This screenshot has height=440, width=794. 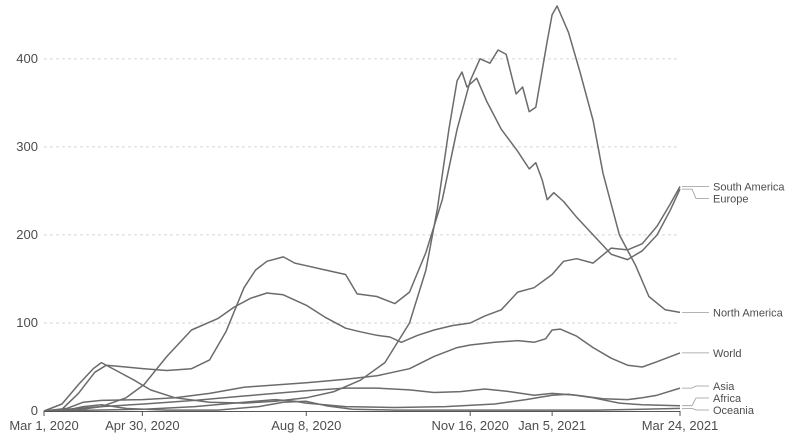 I want to click on x-tick-label: Jan 5, 2021, so click(x=552, y=425).